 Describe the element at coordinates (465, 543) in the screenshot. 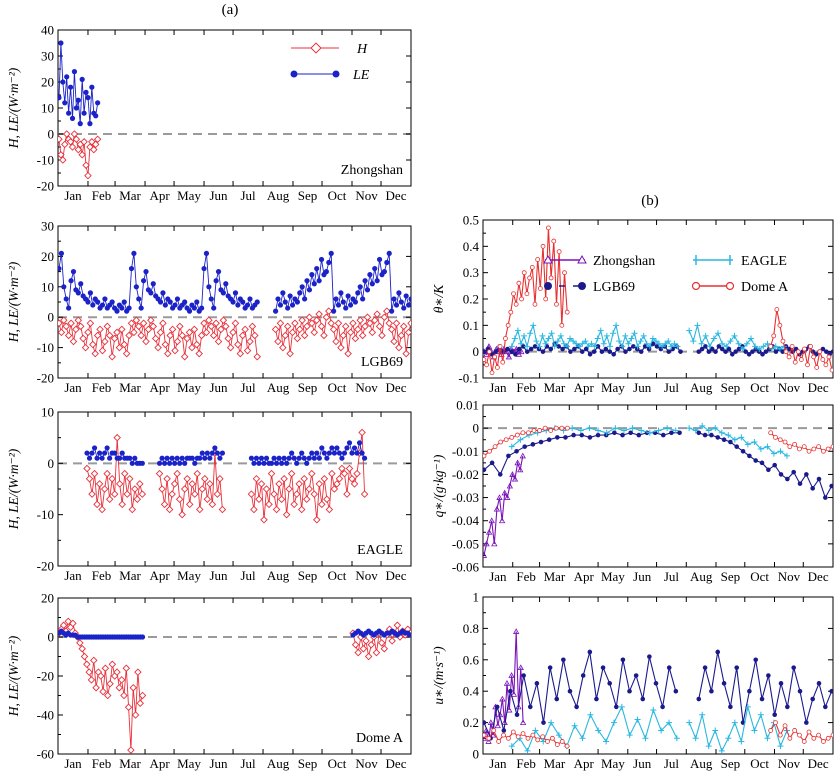

I see `y-tick-label: -0.05` at that location.